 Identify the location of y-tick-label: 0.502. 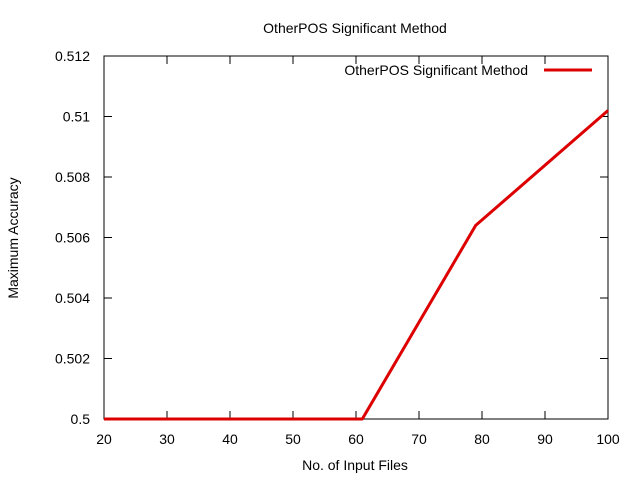
(72, 359).